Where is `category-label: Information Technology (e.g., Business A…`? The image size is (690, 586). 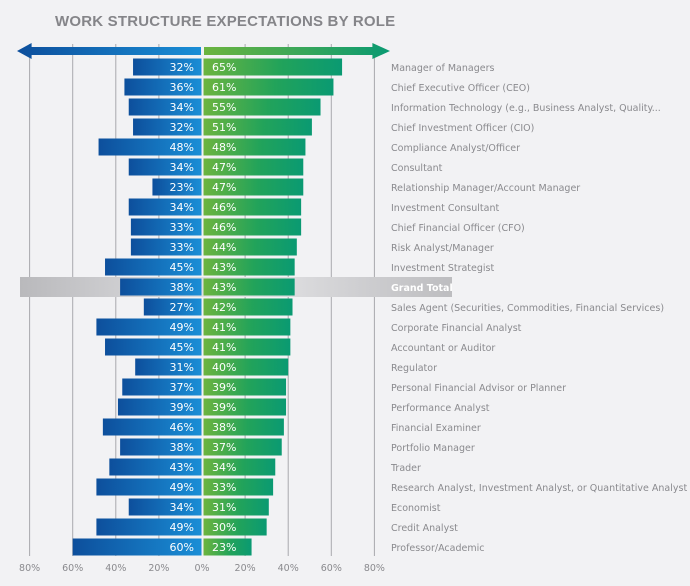
category-label: Information Technology (e.g., Business A… is located at coordinates (526, 108).